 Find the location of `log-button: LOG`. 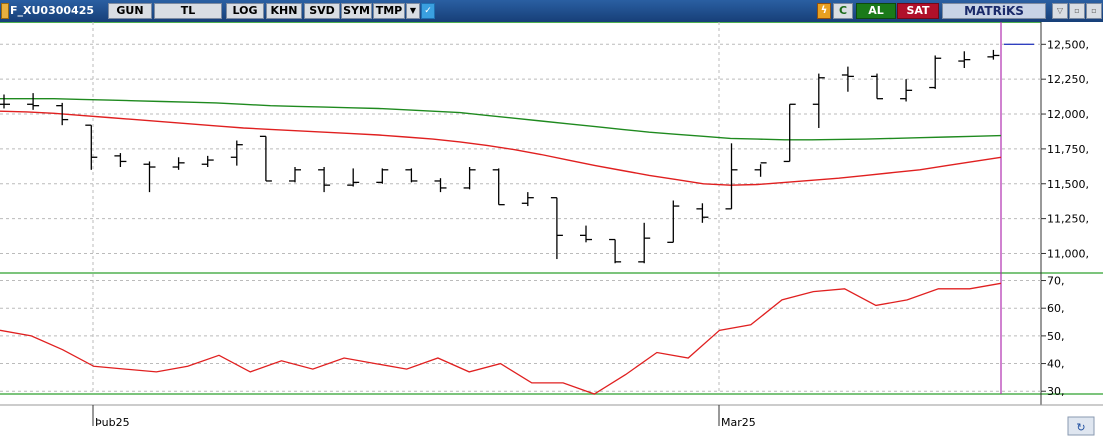

log-button: LOG is located at coordinates (245, 11).